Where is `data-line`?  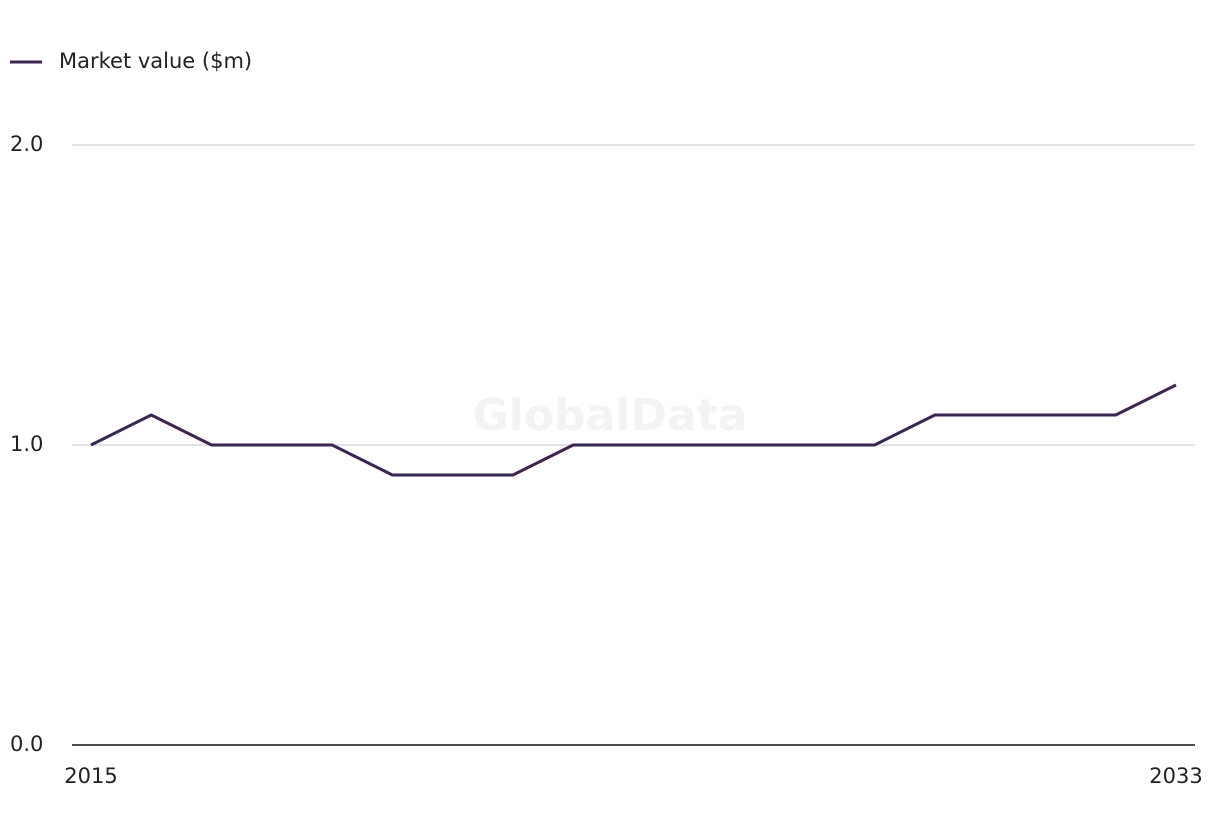 data-line is located at coordinates (633, 430).